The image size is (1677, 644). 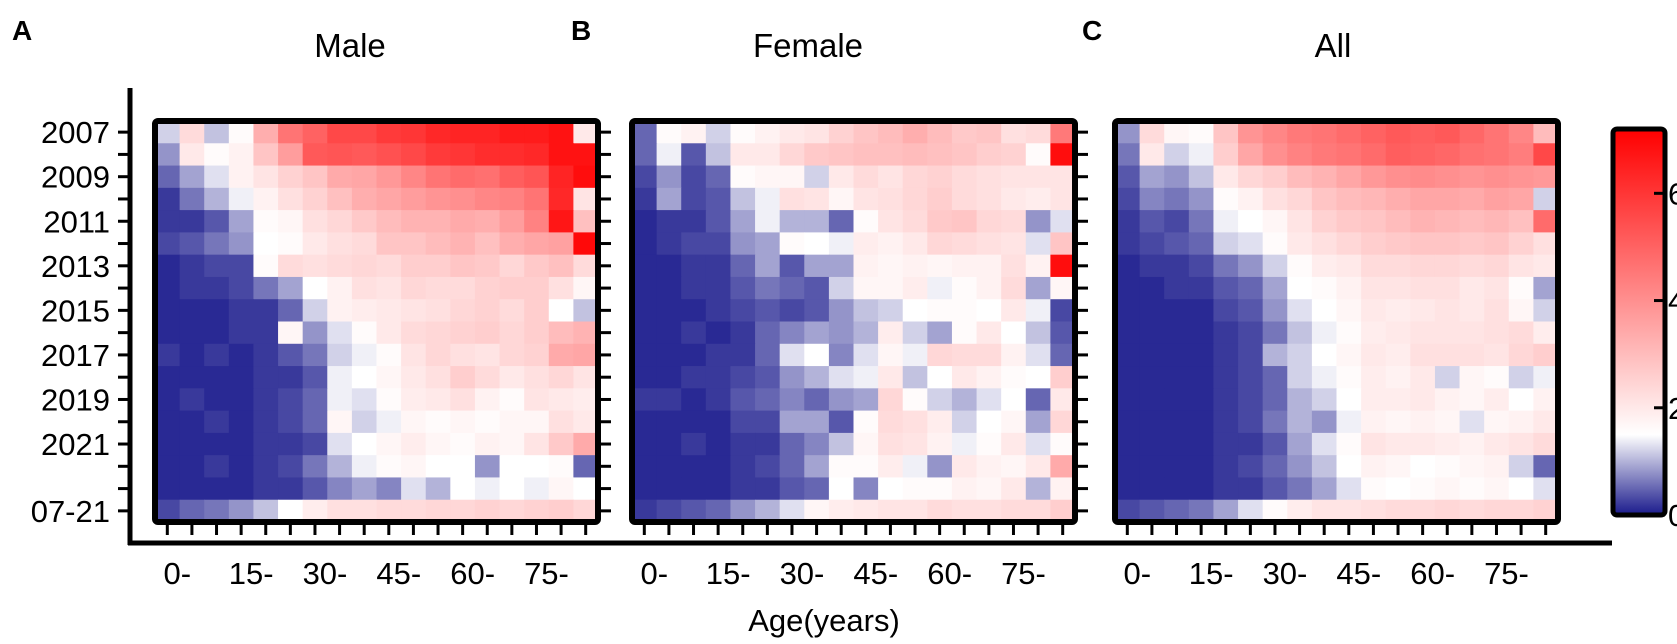 I want to click on y-tick-label: 2019, so click(x=75, y=399).